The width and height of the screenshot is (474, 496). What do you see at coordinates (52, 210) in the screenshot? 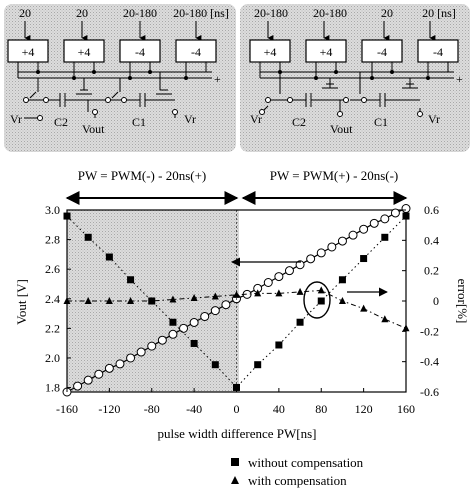
I see `y-left-tick-label: 3.0` at bounding box center [52, 210].